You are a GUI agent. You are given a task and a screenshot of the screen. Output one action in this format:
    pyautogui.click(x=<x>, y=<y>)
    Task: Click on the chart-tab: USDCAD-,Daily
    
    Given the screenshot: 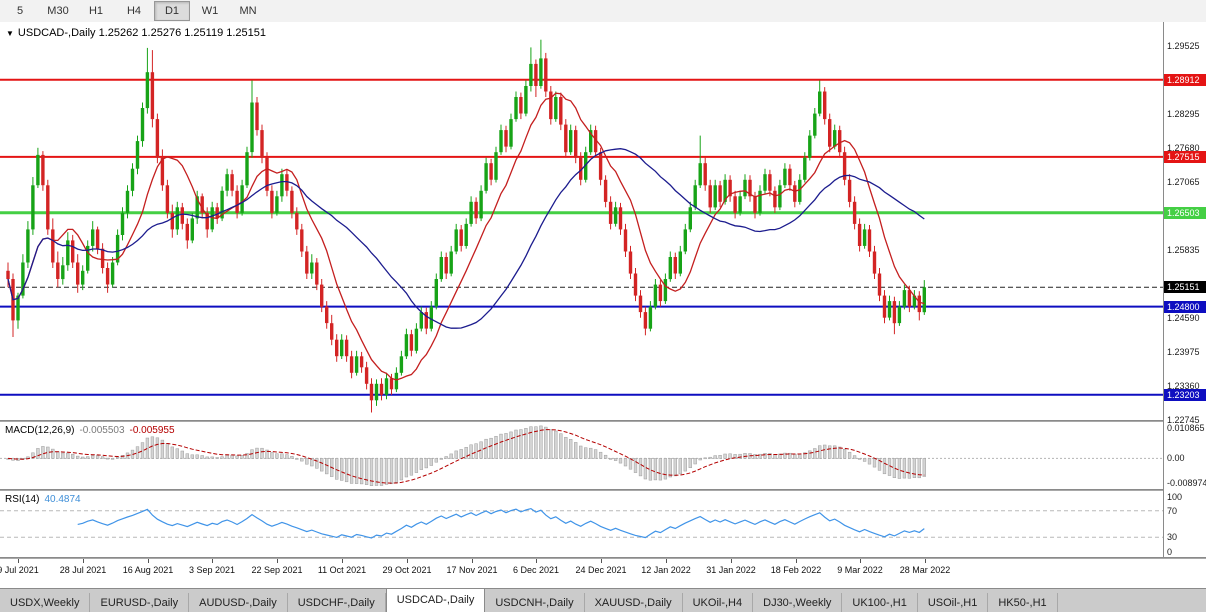 What is the action you would take?
    pyautogui.click(x=435, y=600)
    